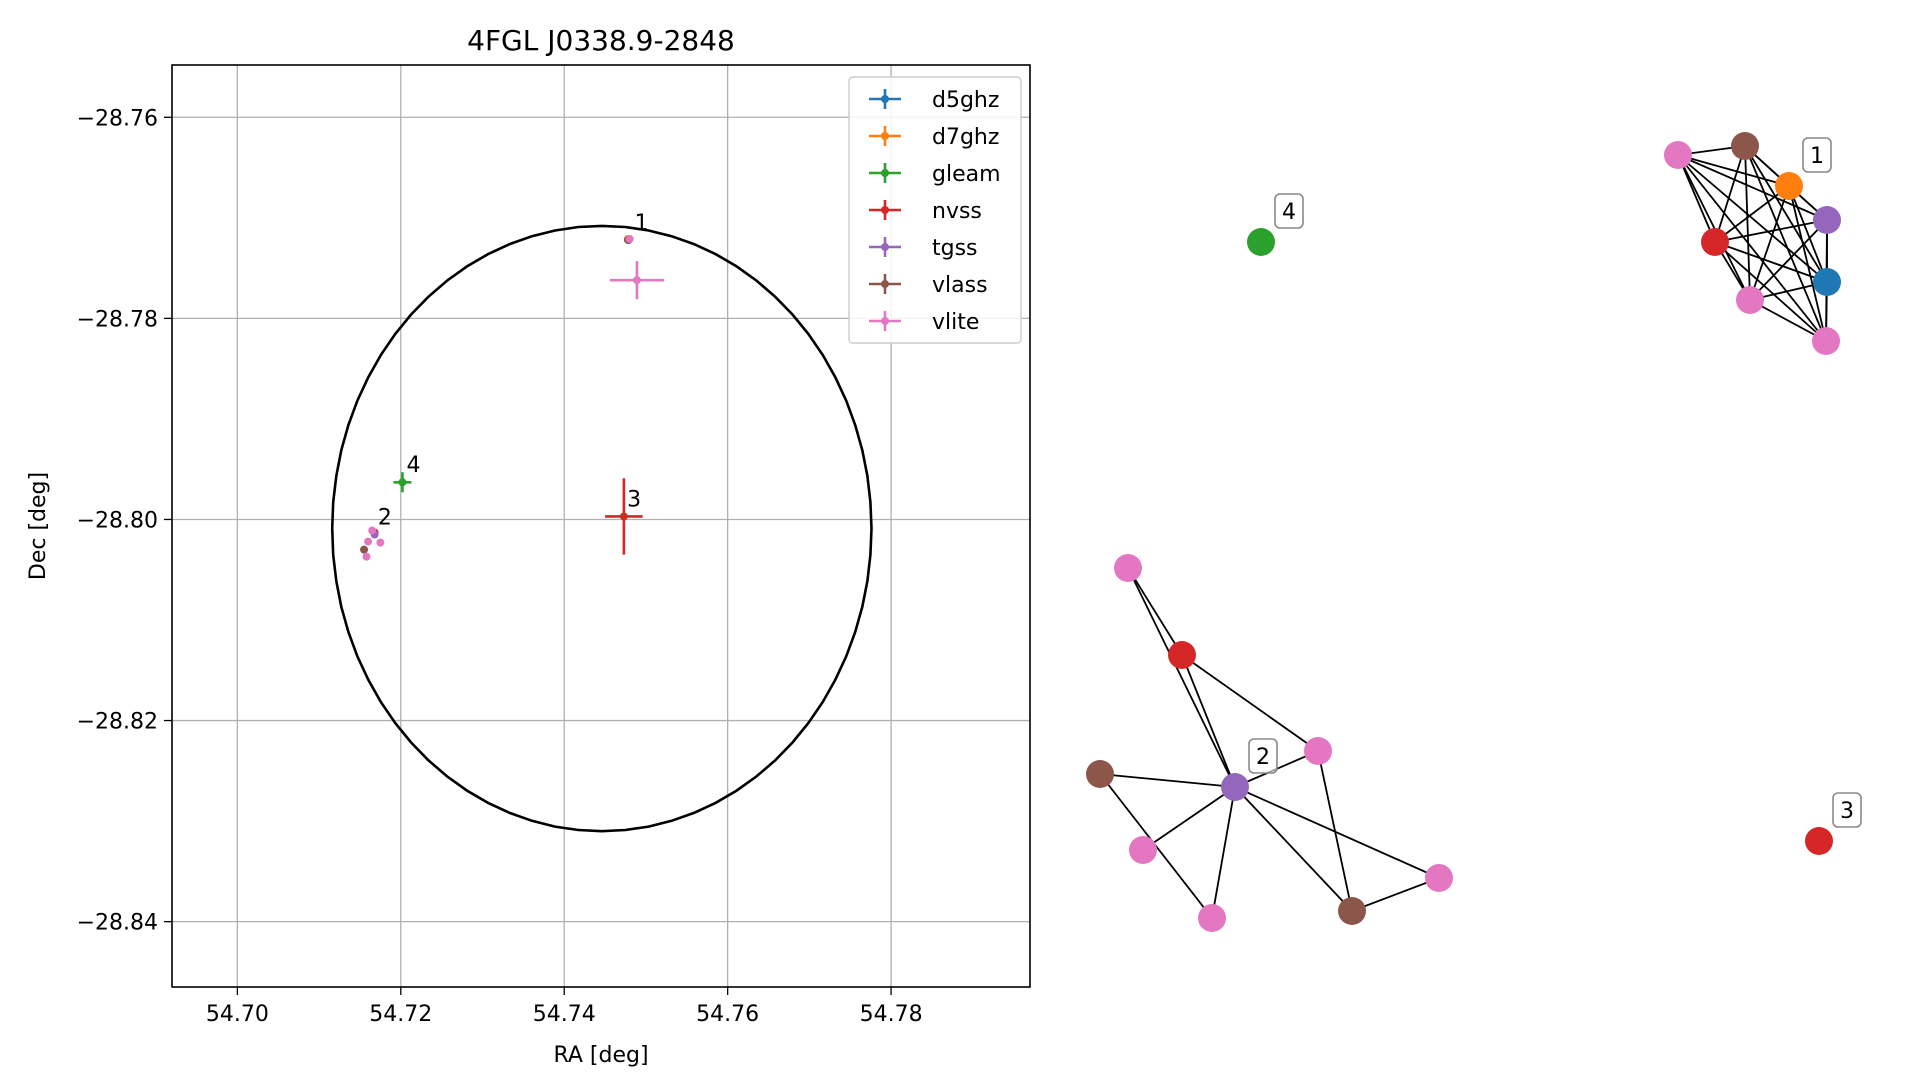  Describe the element at coordinates (924, 322) in the screenshot. I see `legend-entry-vlite: vlite` at that location.